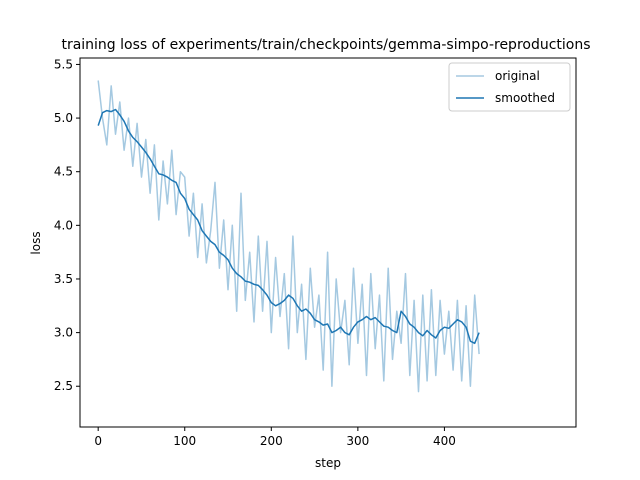 This screenshot has height=480, width=640. What do you see at coordinates (63, 225) in the screenshot?
I see `y-tick-label: 4.0` at bounding box center [63, 225].